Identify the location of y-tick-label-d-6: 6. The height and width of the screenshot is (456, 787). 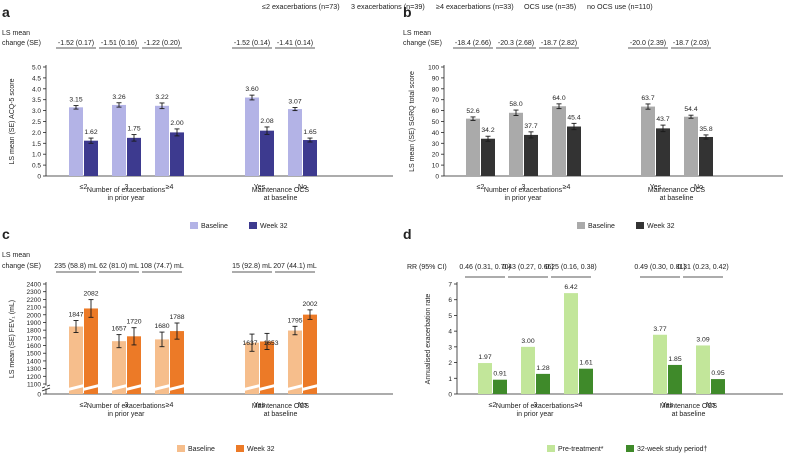
(450, 300).